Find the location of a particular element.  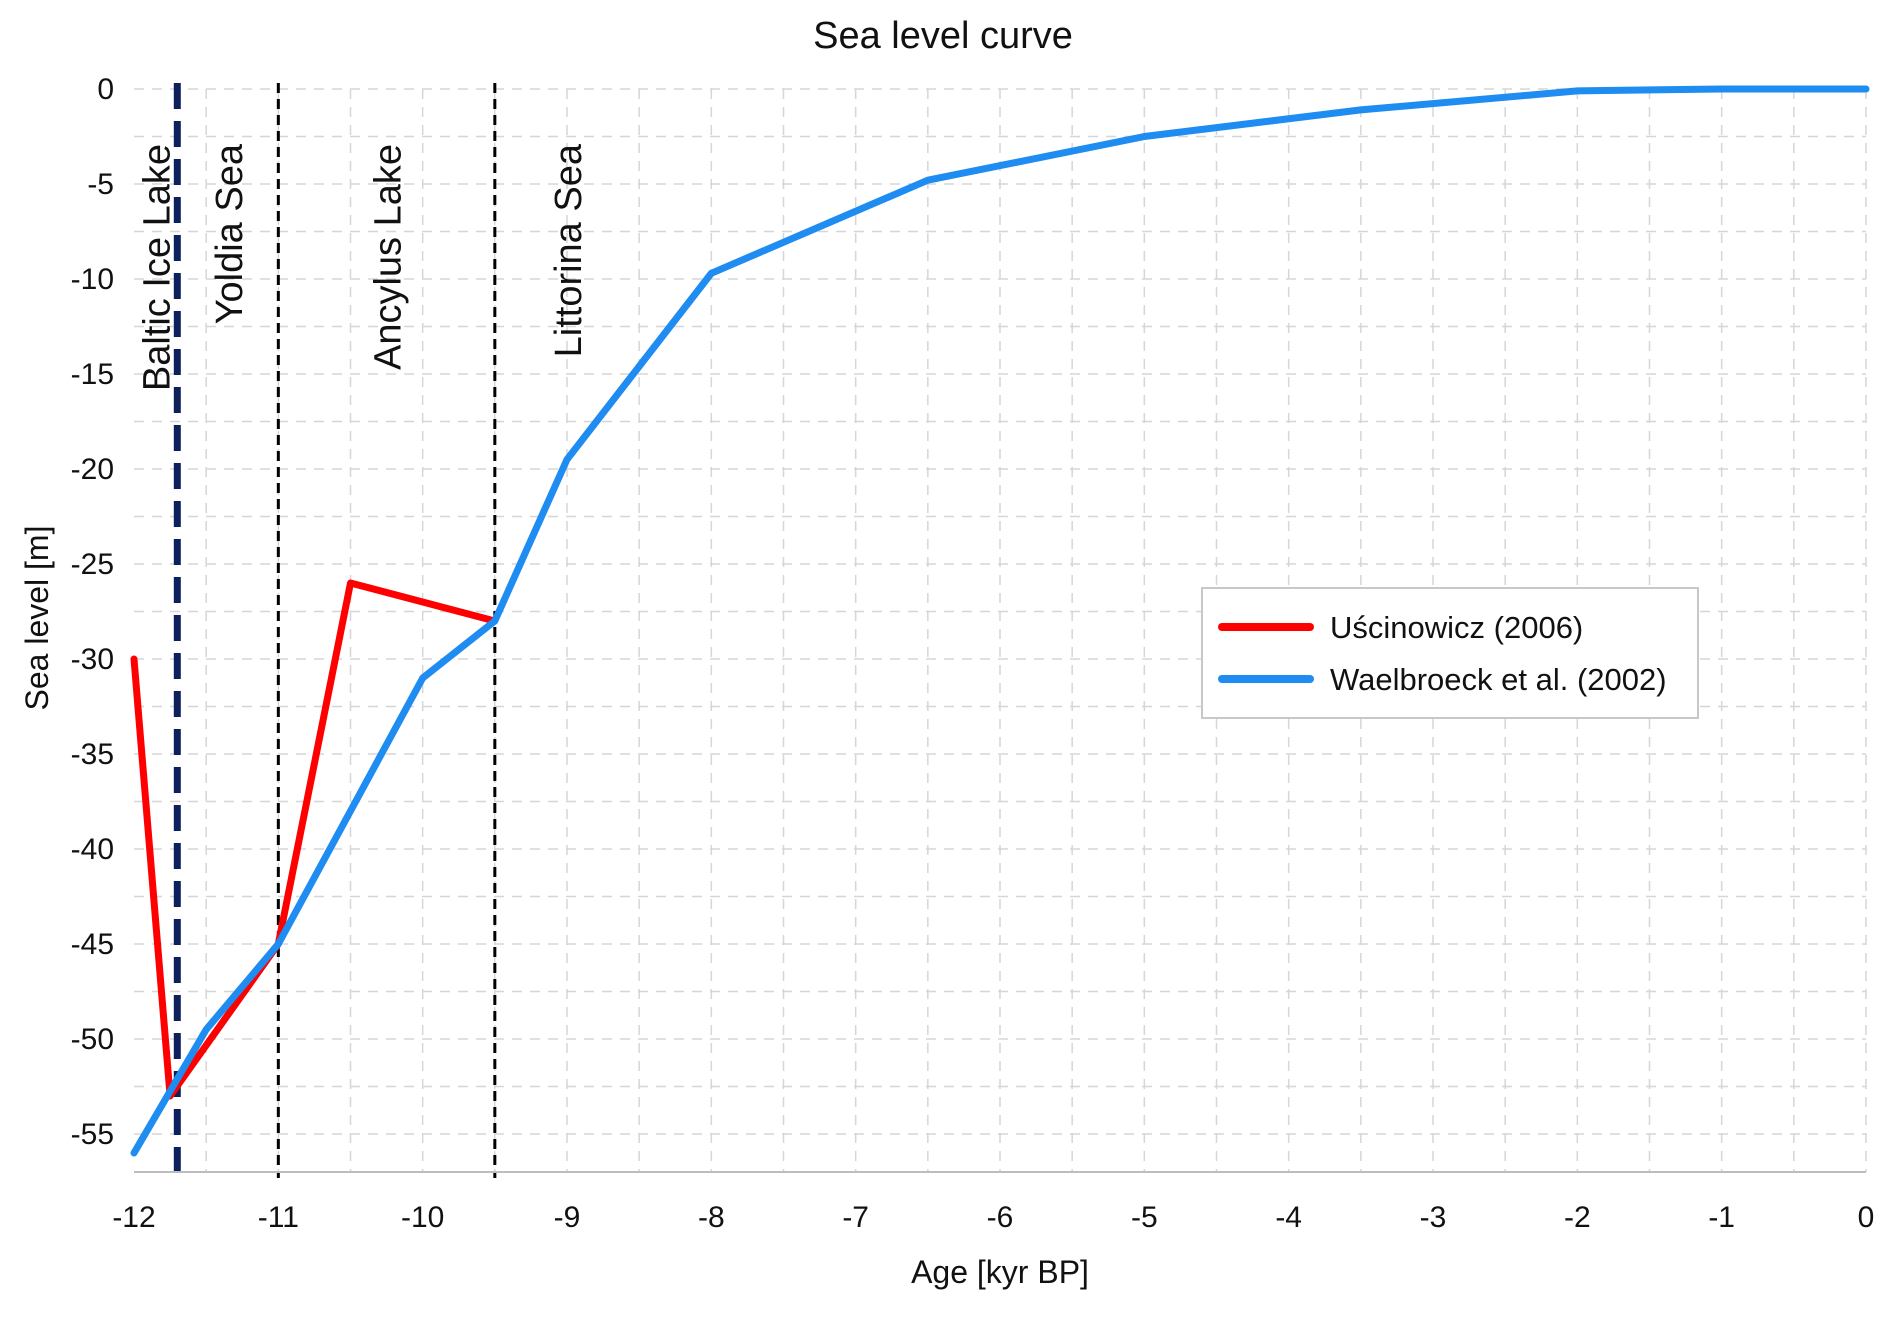

y-tick-label: -10 is located at coordinates (92, 279).